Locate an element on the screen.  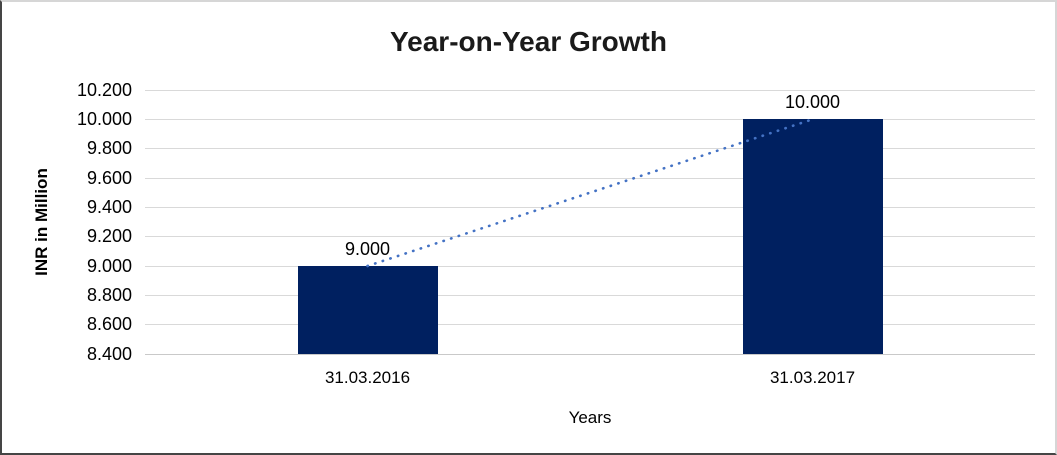
bar-31.03.2016 is located at coordinates (367, 310).